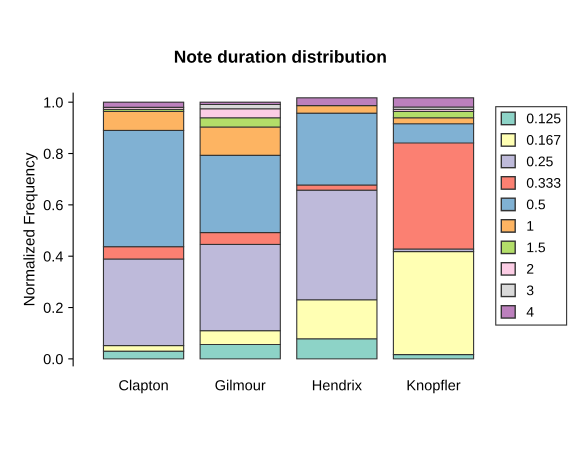 The image size is (584, 466). I want to click on legend-label: 1, so click(530, 226).